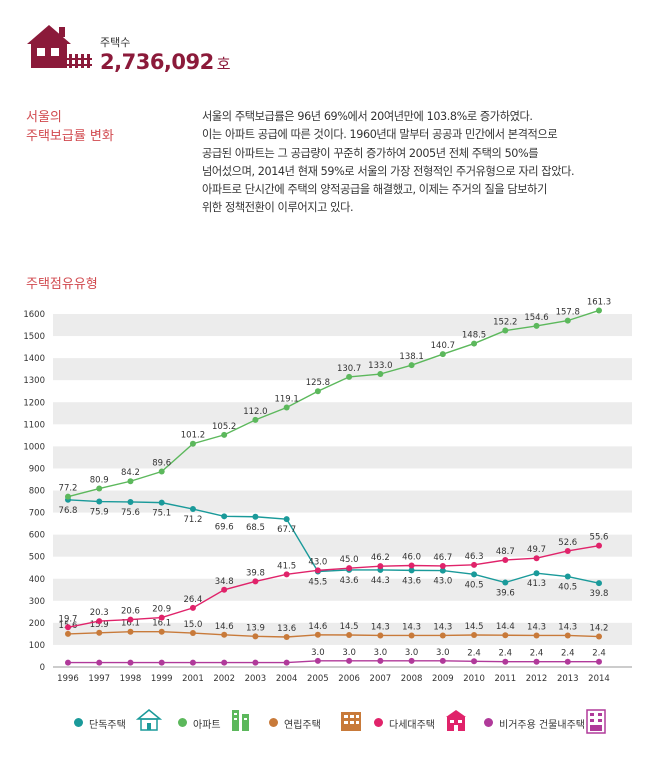 This screenshot has height=757, width=664. Describe the element at coordinates (335, 657) in the screenshot. I see `series-4: 3.0 3.0 3.0 3.0 3.0 2.4 2.4 2.4 2.4 2.4` at that location.